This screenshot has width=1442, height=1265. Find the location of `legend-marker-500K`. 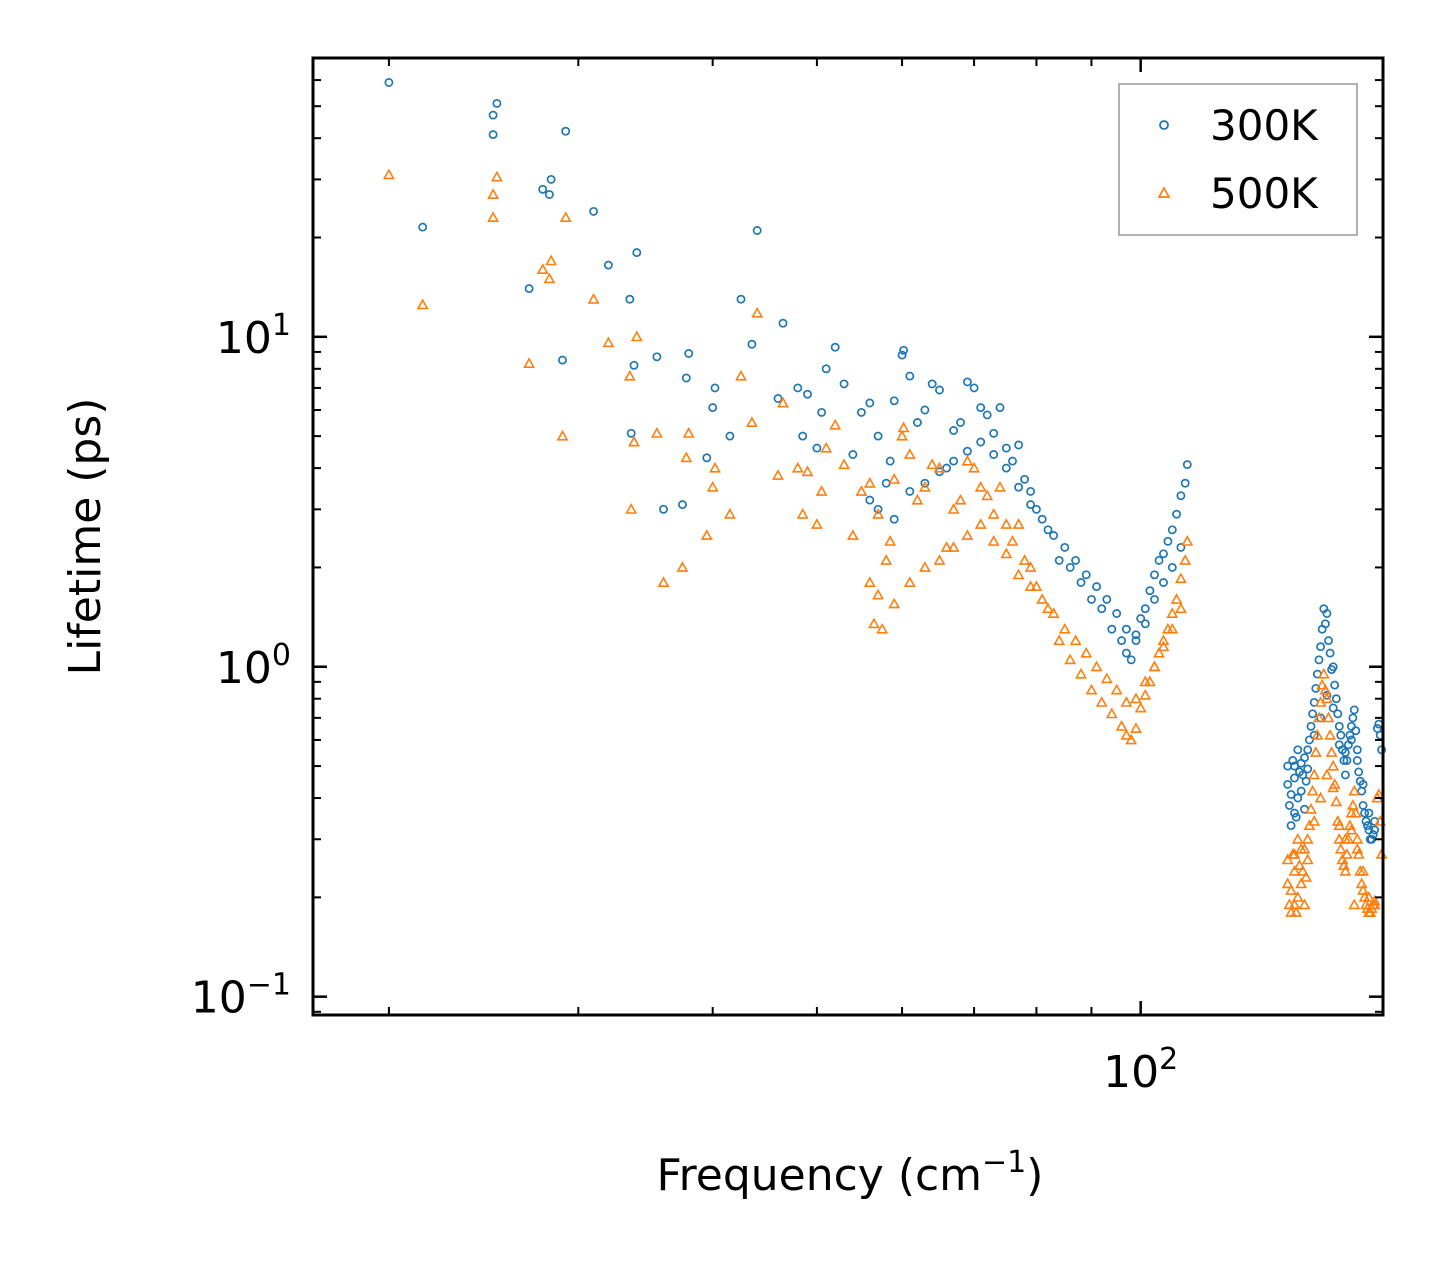

legend-marker-500K is located at coordinates (1164, 192).